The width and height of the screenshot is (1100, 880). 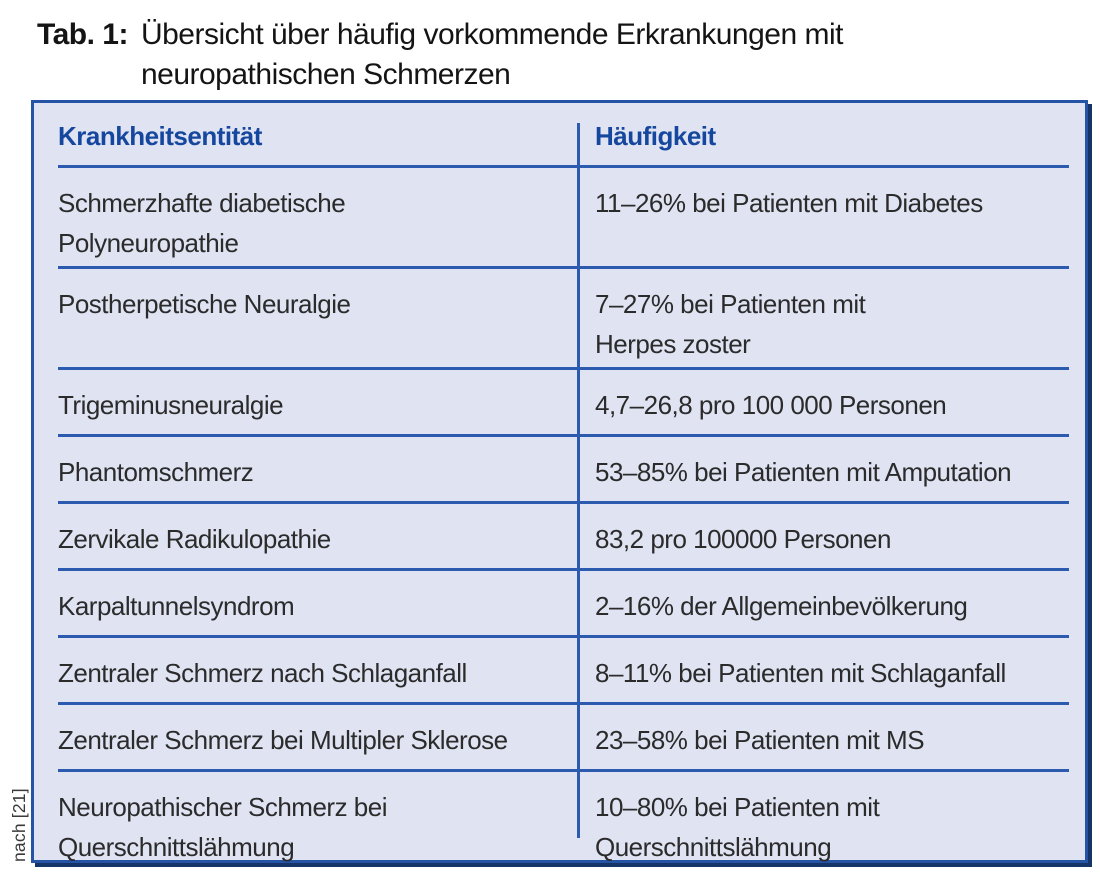 I want to click on caption-line-2: neuropathischen Schmerzen, so click(x=325, y=74).